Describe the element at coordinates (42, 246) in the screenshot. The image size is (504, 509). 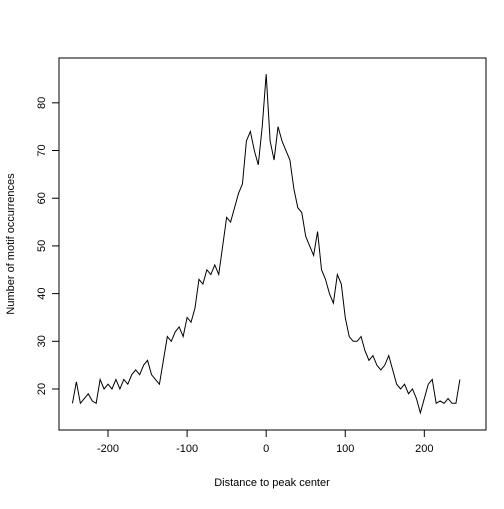
I see `y-tick-label: 50` at that location.